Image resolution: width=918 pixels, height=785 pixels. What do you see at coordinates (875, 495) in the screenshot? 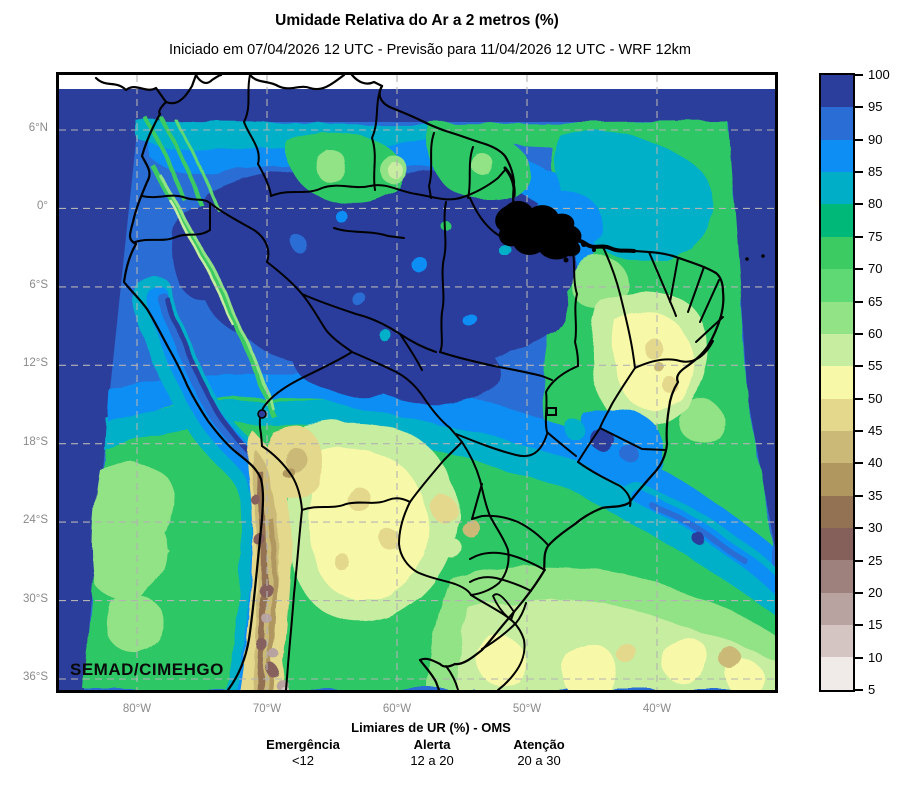
I see `colorbar-tick-label: 35` at bounding box center [875, 495].